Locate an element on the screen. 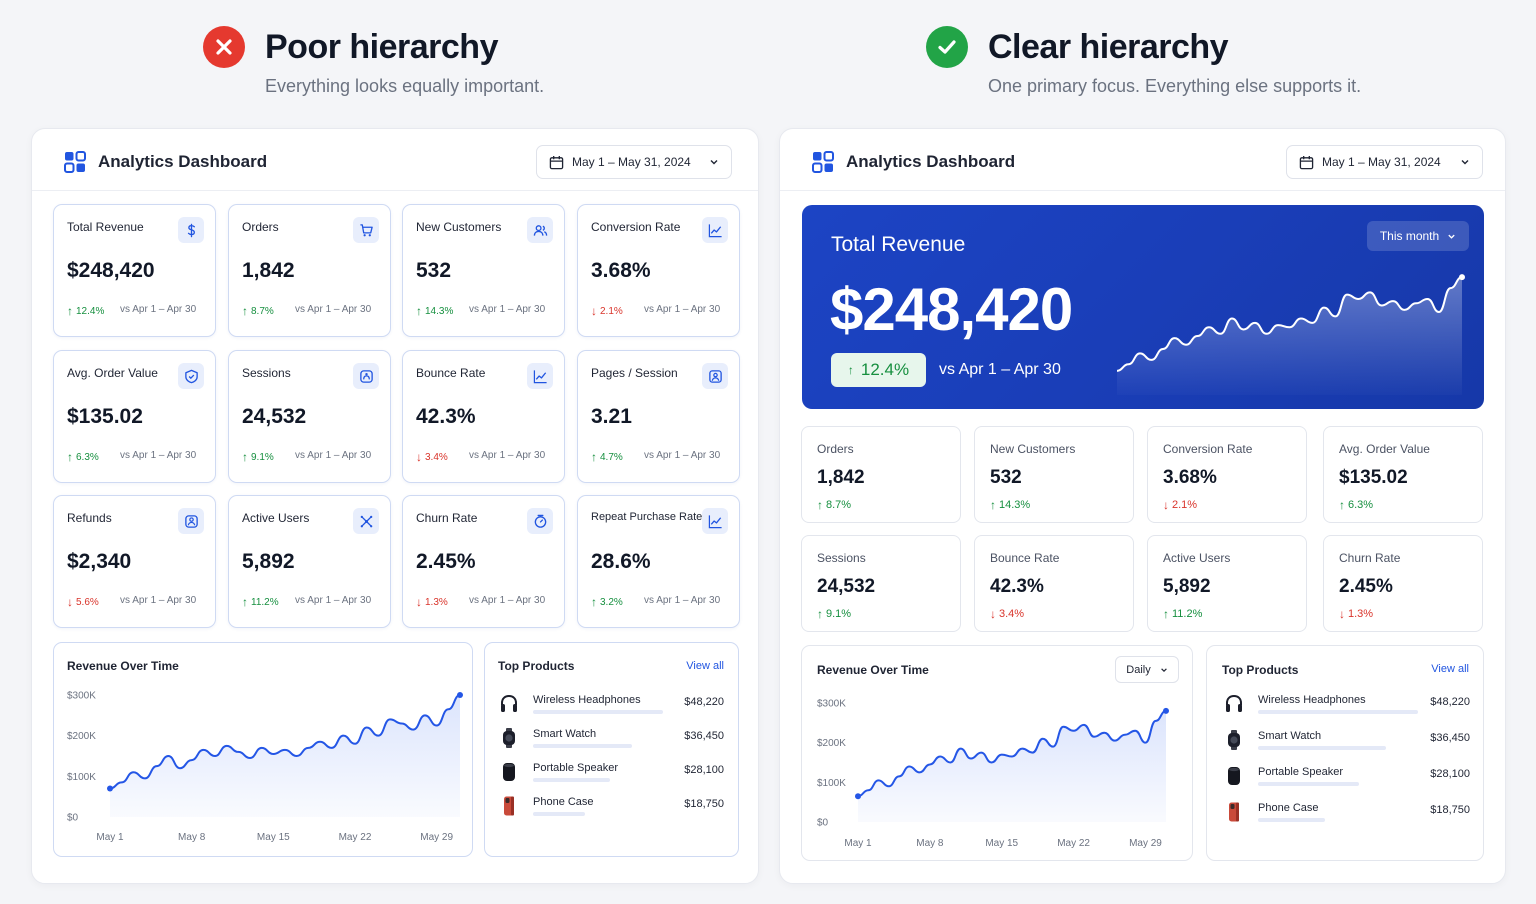 This screenshot has height=904, width=1536. kpi-card-churn-rate: Churn Rate 2.45% ↓ 1.3% is located at coordinates (1403, 583).